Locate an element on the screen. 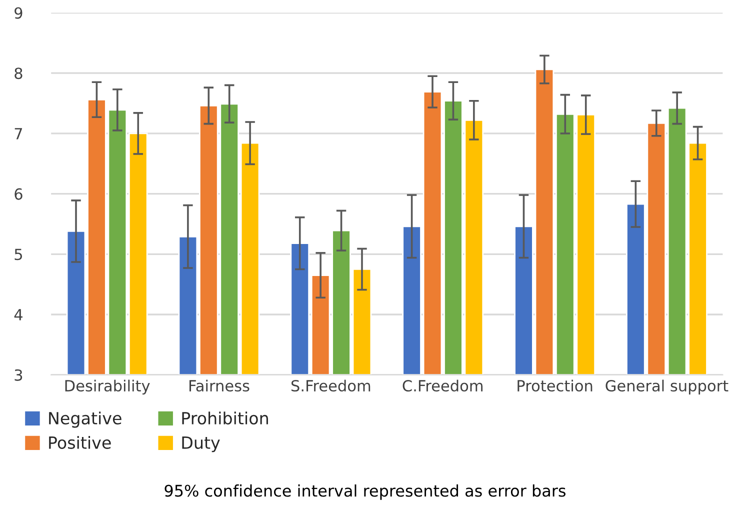 The width and height of the screenshot is (730, 510). legend-label: Prohibition is located at coordinates (225, 418).